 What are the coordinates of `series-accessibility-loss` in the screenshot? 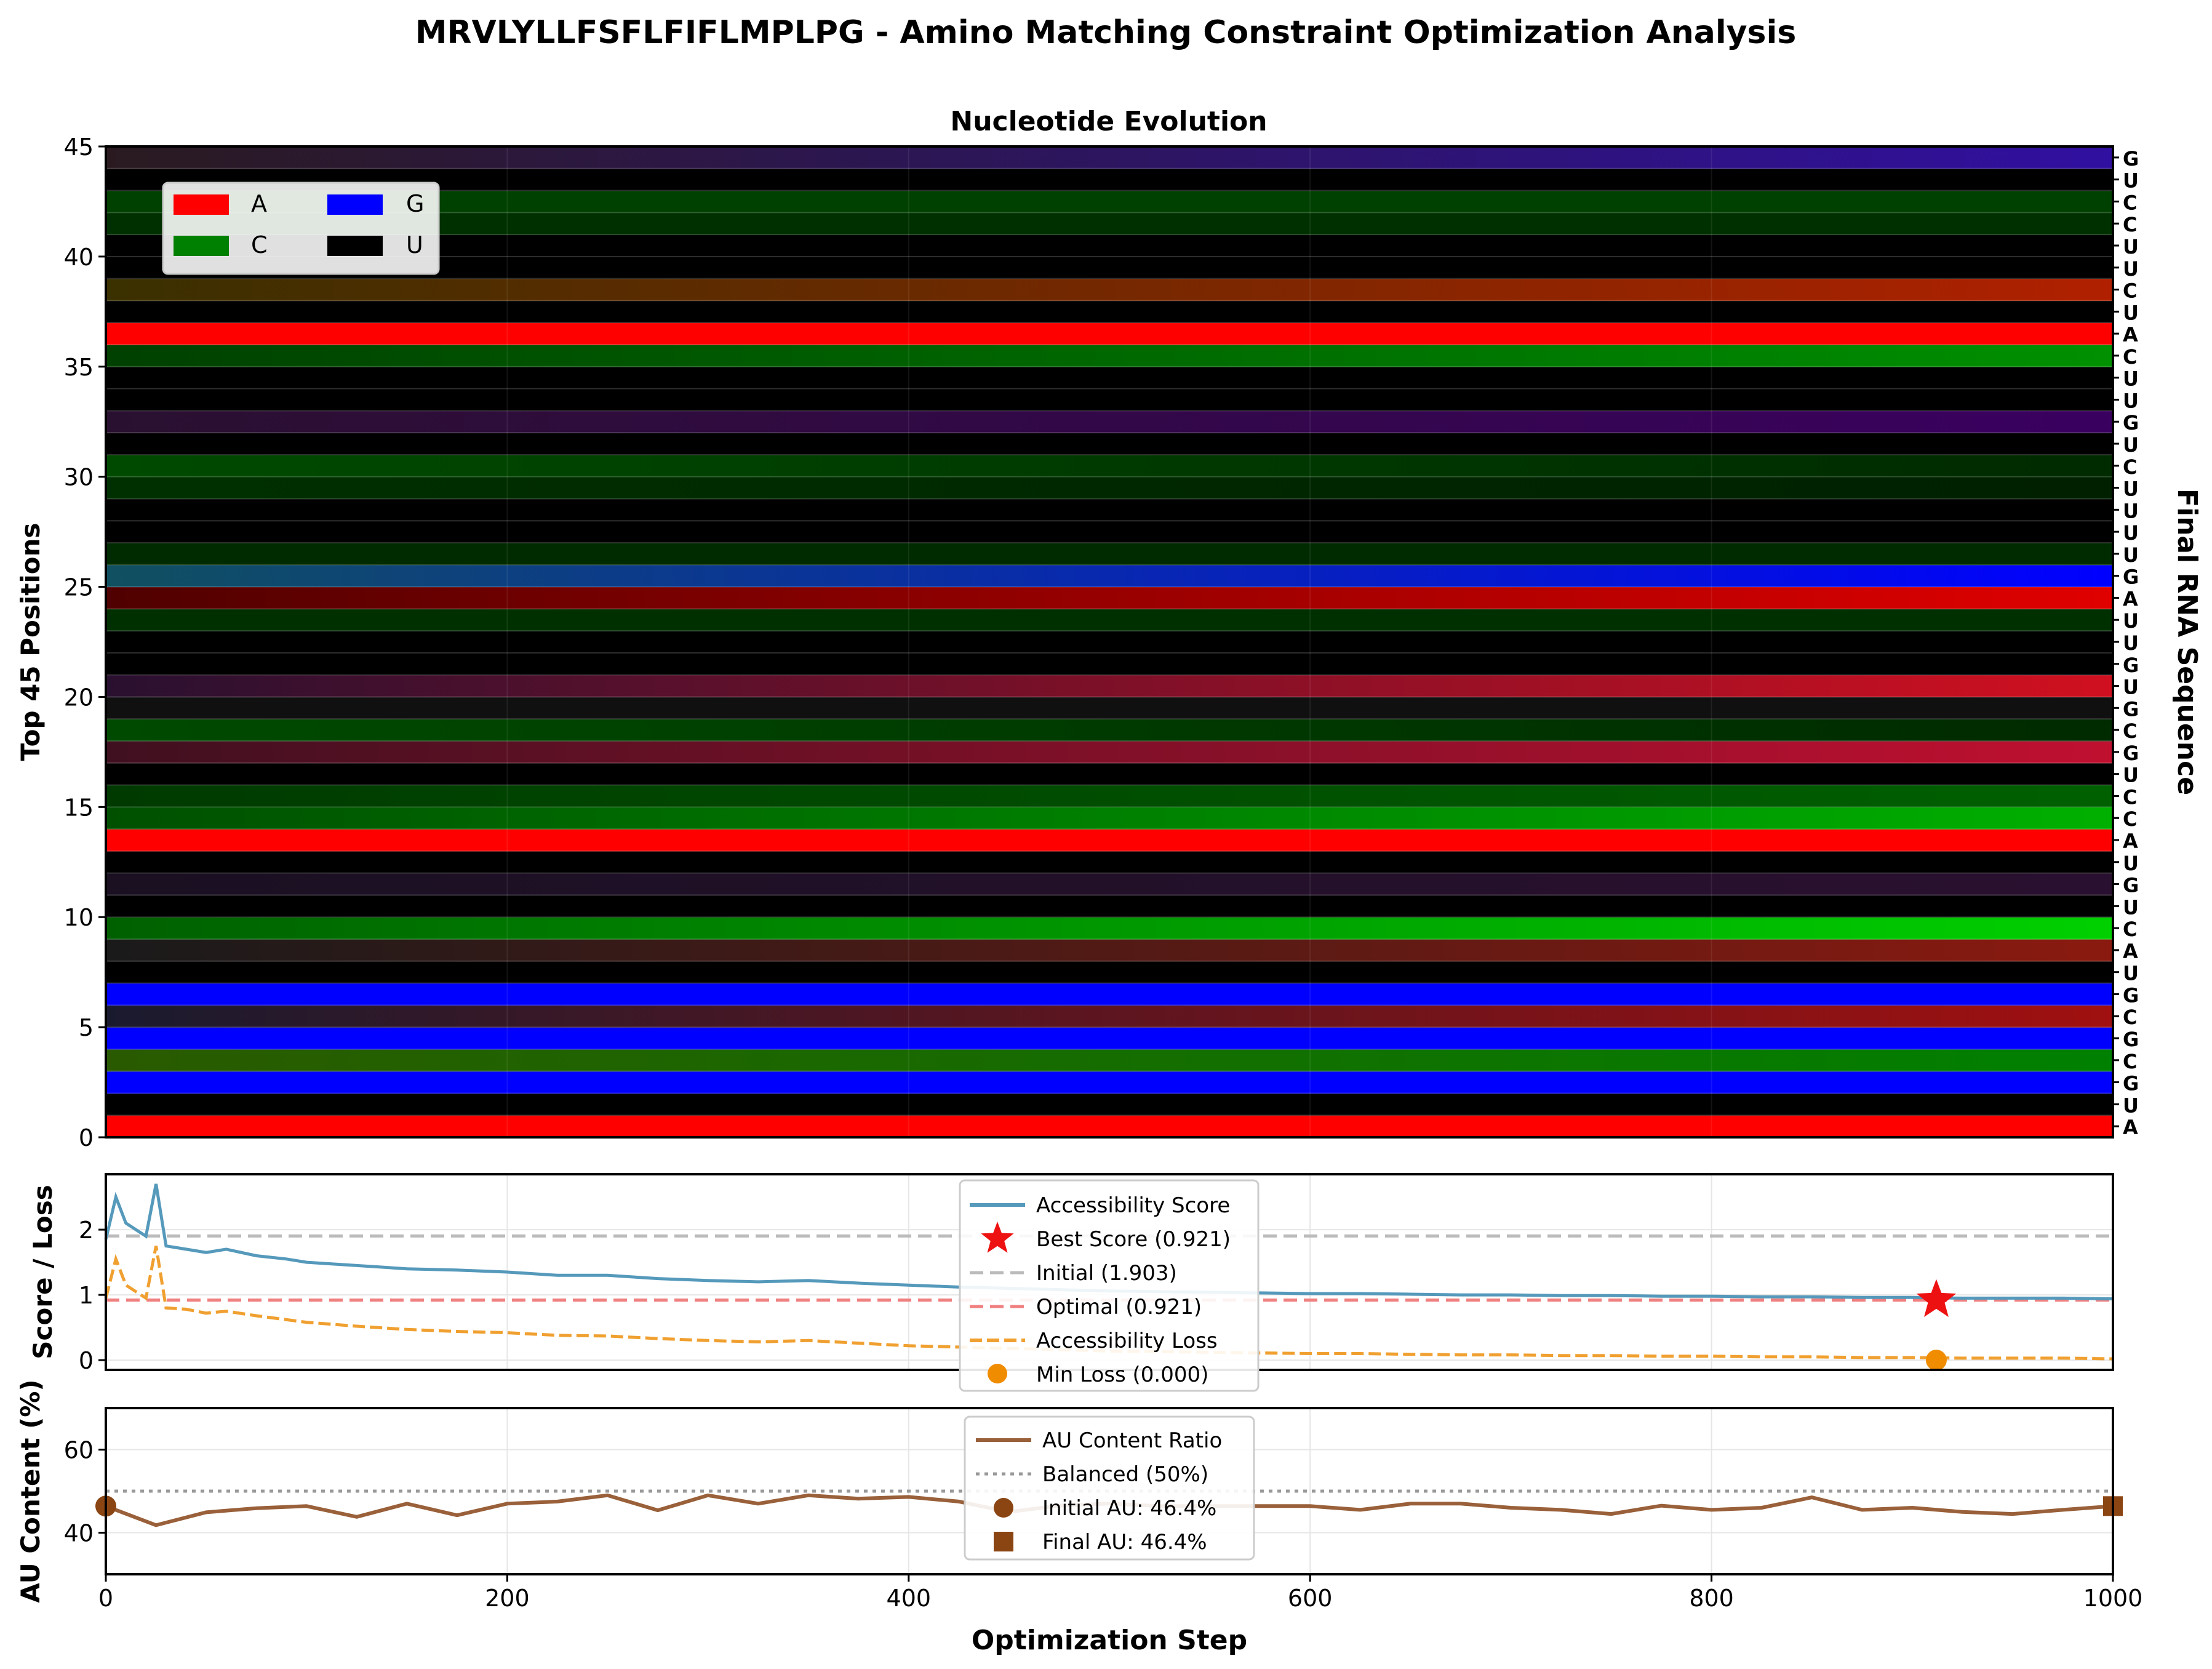 It's located at (1109, 1303).